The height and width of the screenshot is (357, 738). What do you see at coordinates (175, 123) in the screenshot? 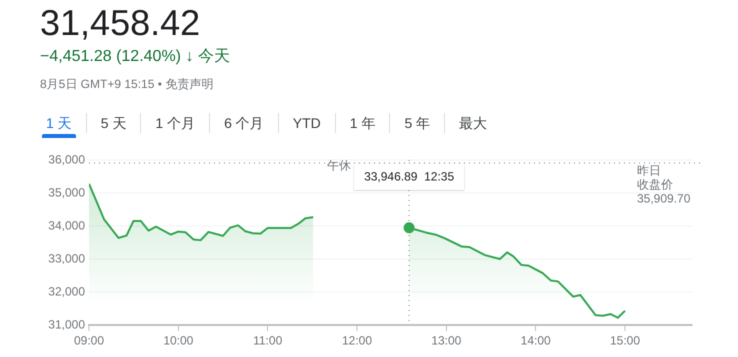
I see `text: 1 个月` at bounding box center [175, 123].